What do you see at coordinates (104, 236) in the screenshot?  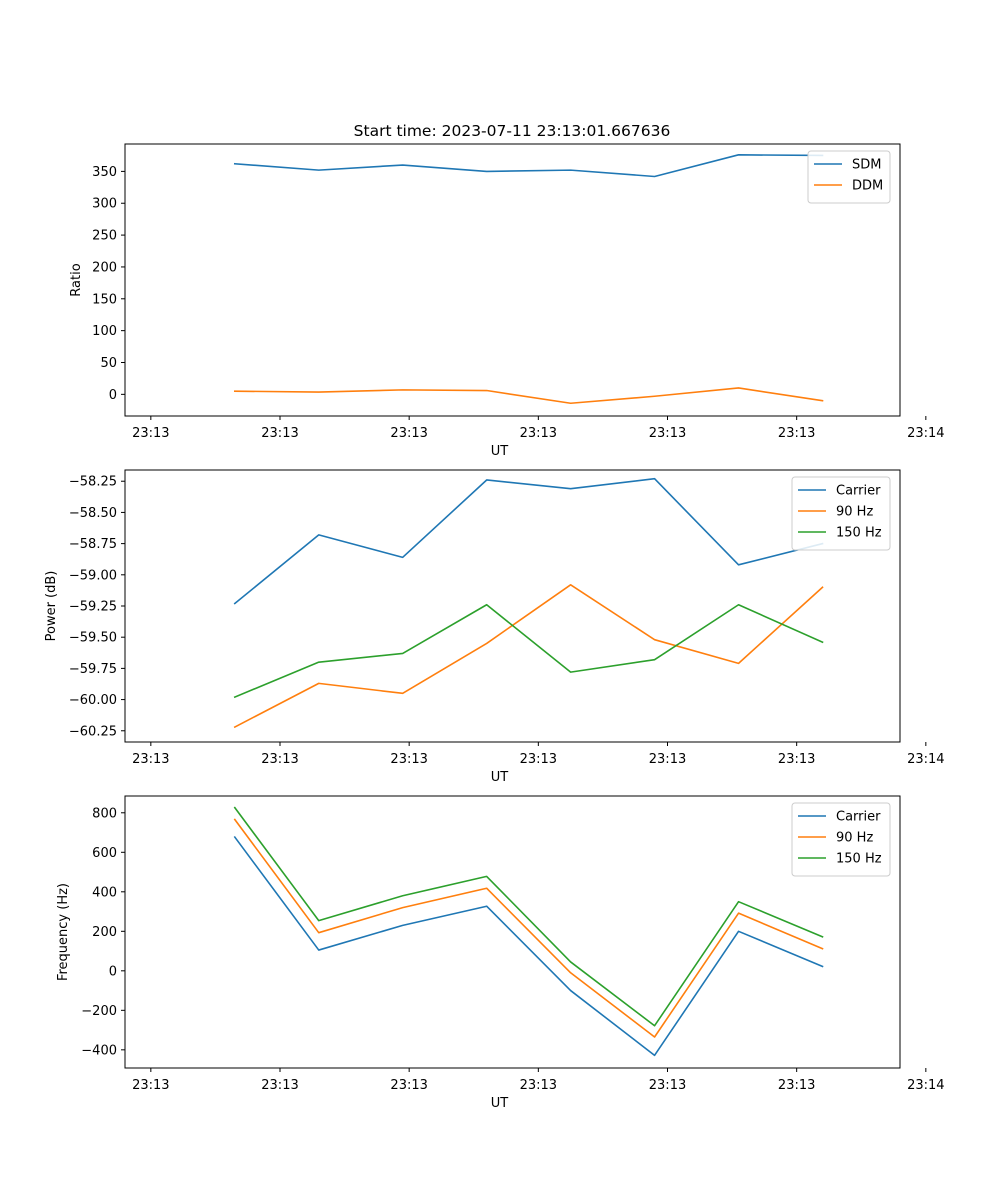 I see `y-tick-label: 250` at bounding box center [104, 236].